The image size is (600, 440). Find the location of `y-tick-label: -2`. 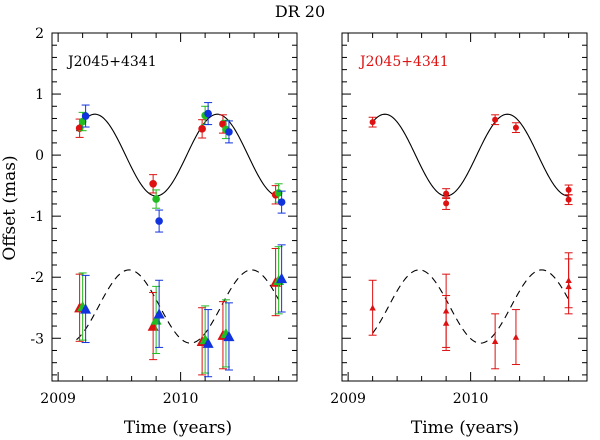

y-tick-label: -2 is located at coordinates (37, 278).